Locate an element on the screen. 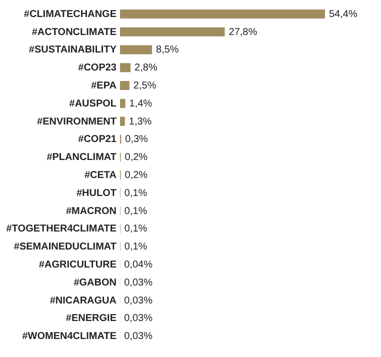 The width and height of the screenshot is (381, 357). data-label: 0,3% is located at coordinates (136, 140).